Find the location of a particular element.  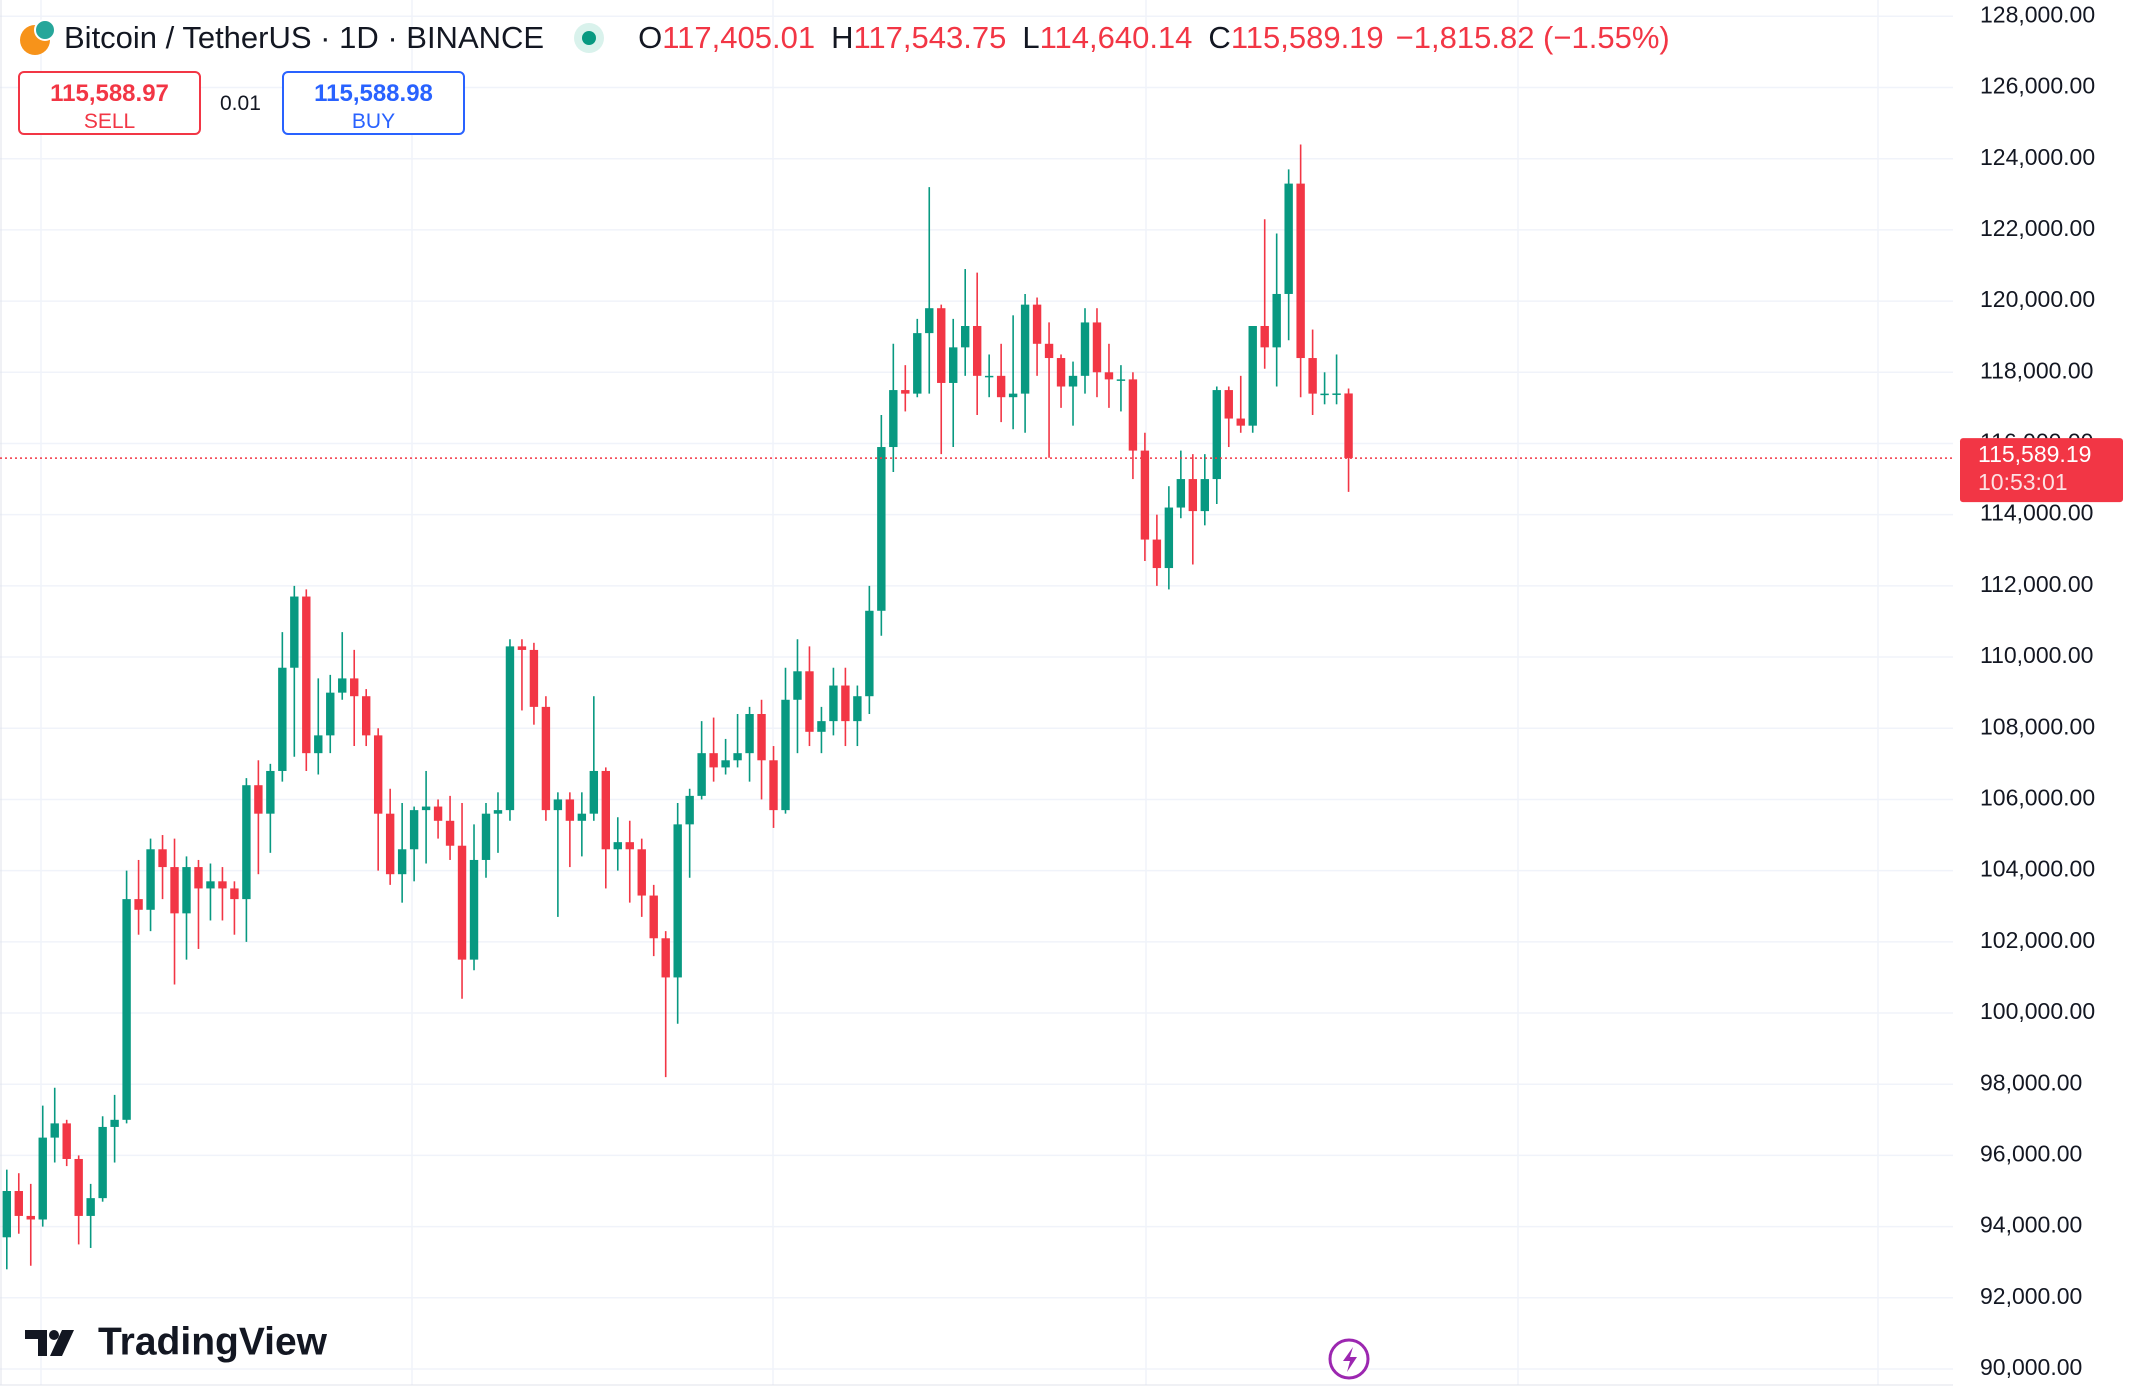

logo-mark is located at coordinates (62, 1343).